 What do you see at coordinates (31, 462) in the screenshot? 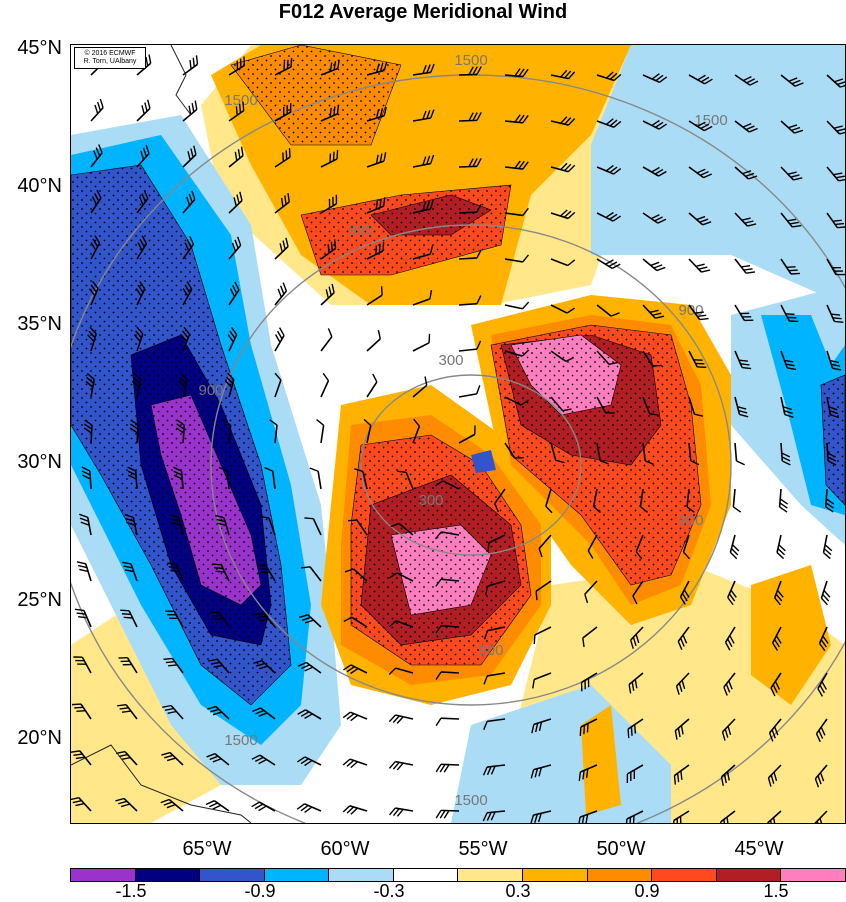
I see `lat-tick-label: 30°N` at bounding box center [31, 462].